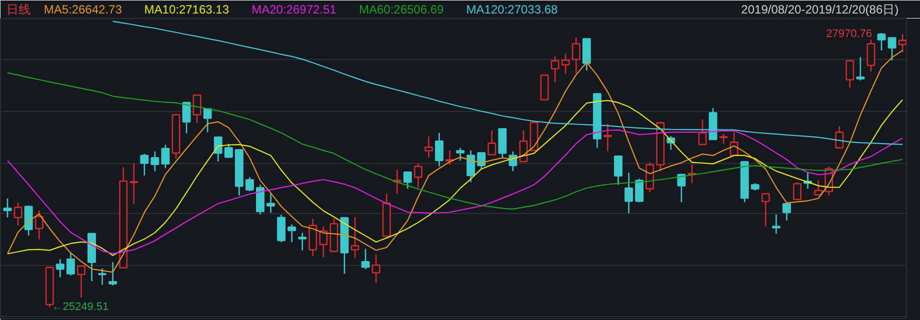 This screenshot has height=320, width=920. What do you see at coordinates (849, 34) in the screenshot?
I see `annotation: 27970.76` at bounding box center [849, 34].